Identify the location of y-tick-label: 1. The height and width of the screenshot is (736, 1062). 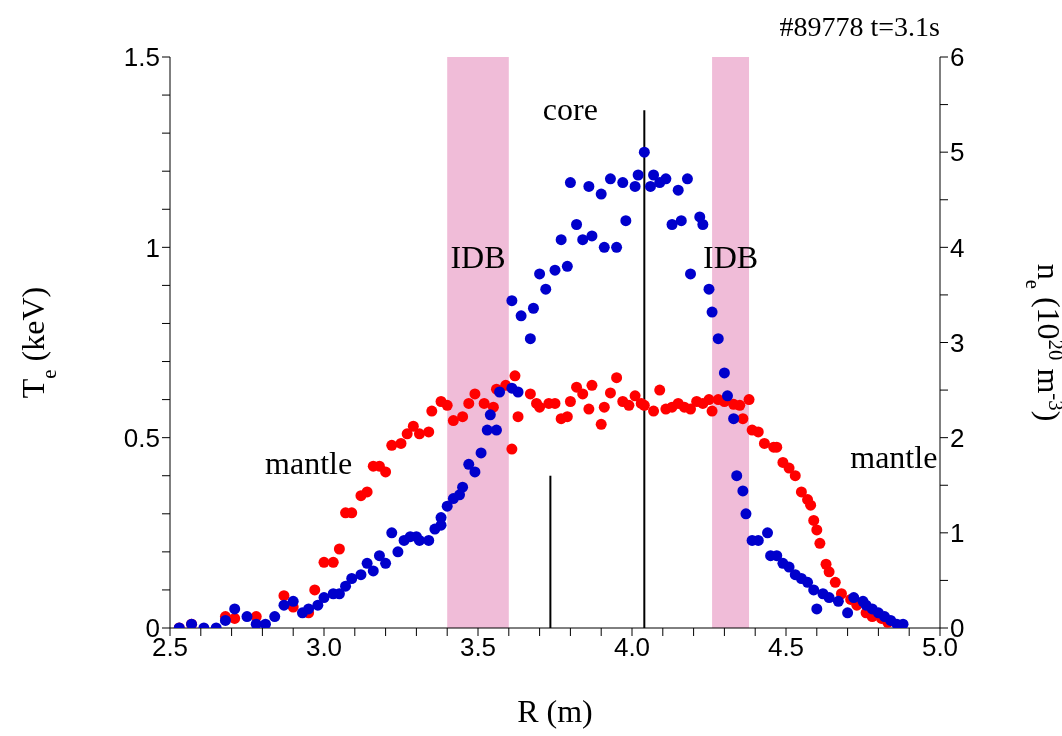
(152, 247).